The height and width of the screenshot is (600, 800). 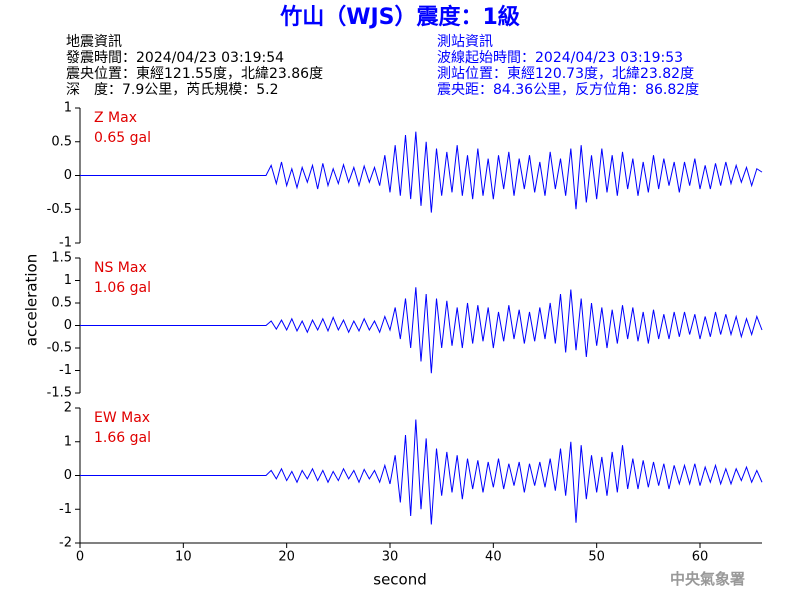 I want to click on y-axis-label: acceleration, so click(x=32, y=300).